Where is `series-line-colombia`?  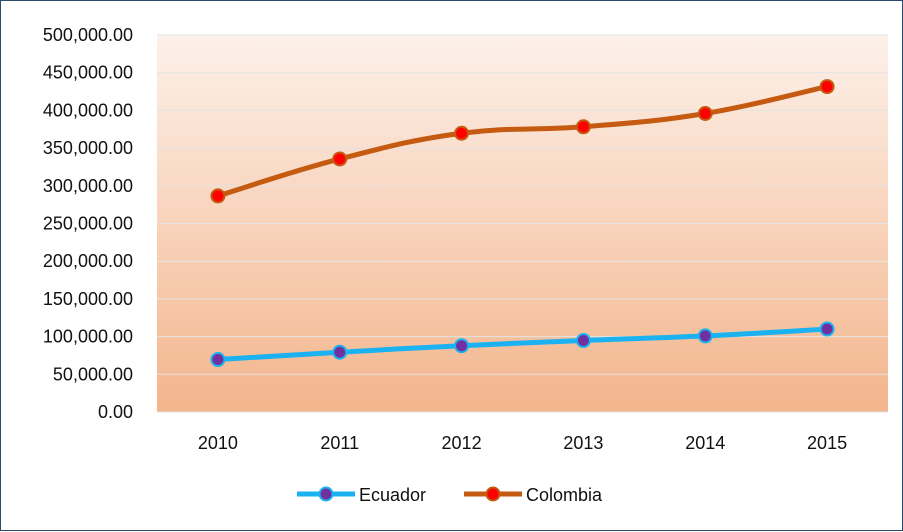 series-line-colombia is located at coordinates (522, 141).